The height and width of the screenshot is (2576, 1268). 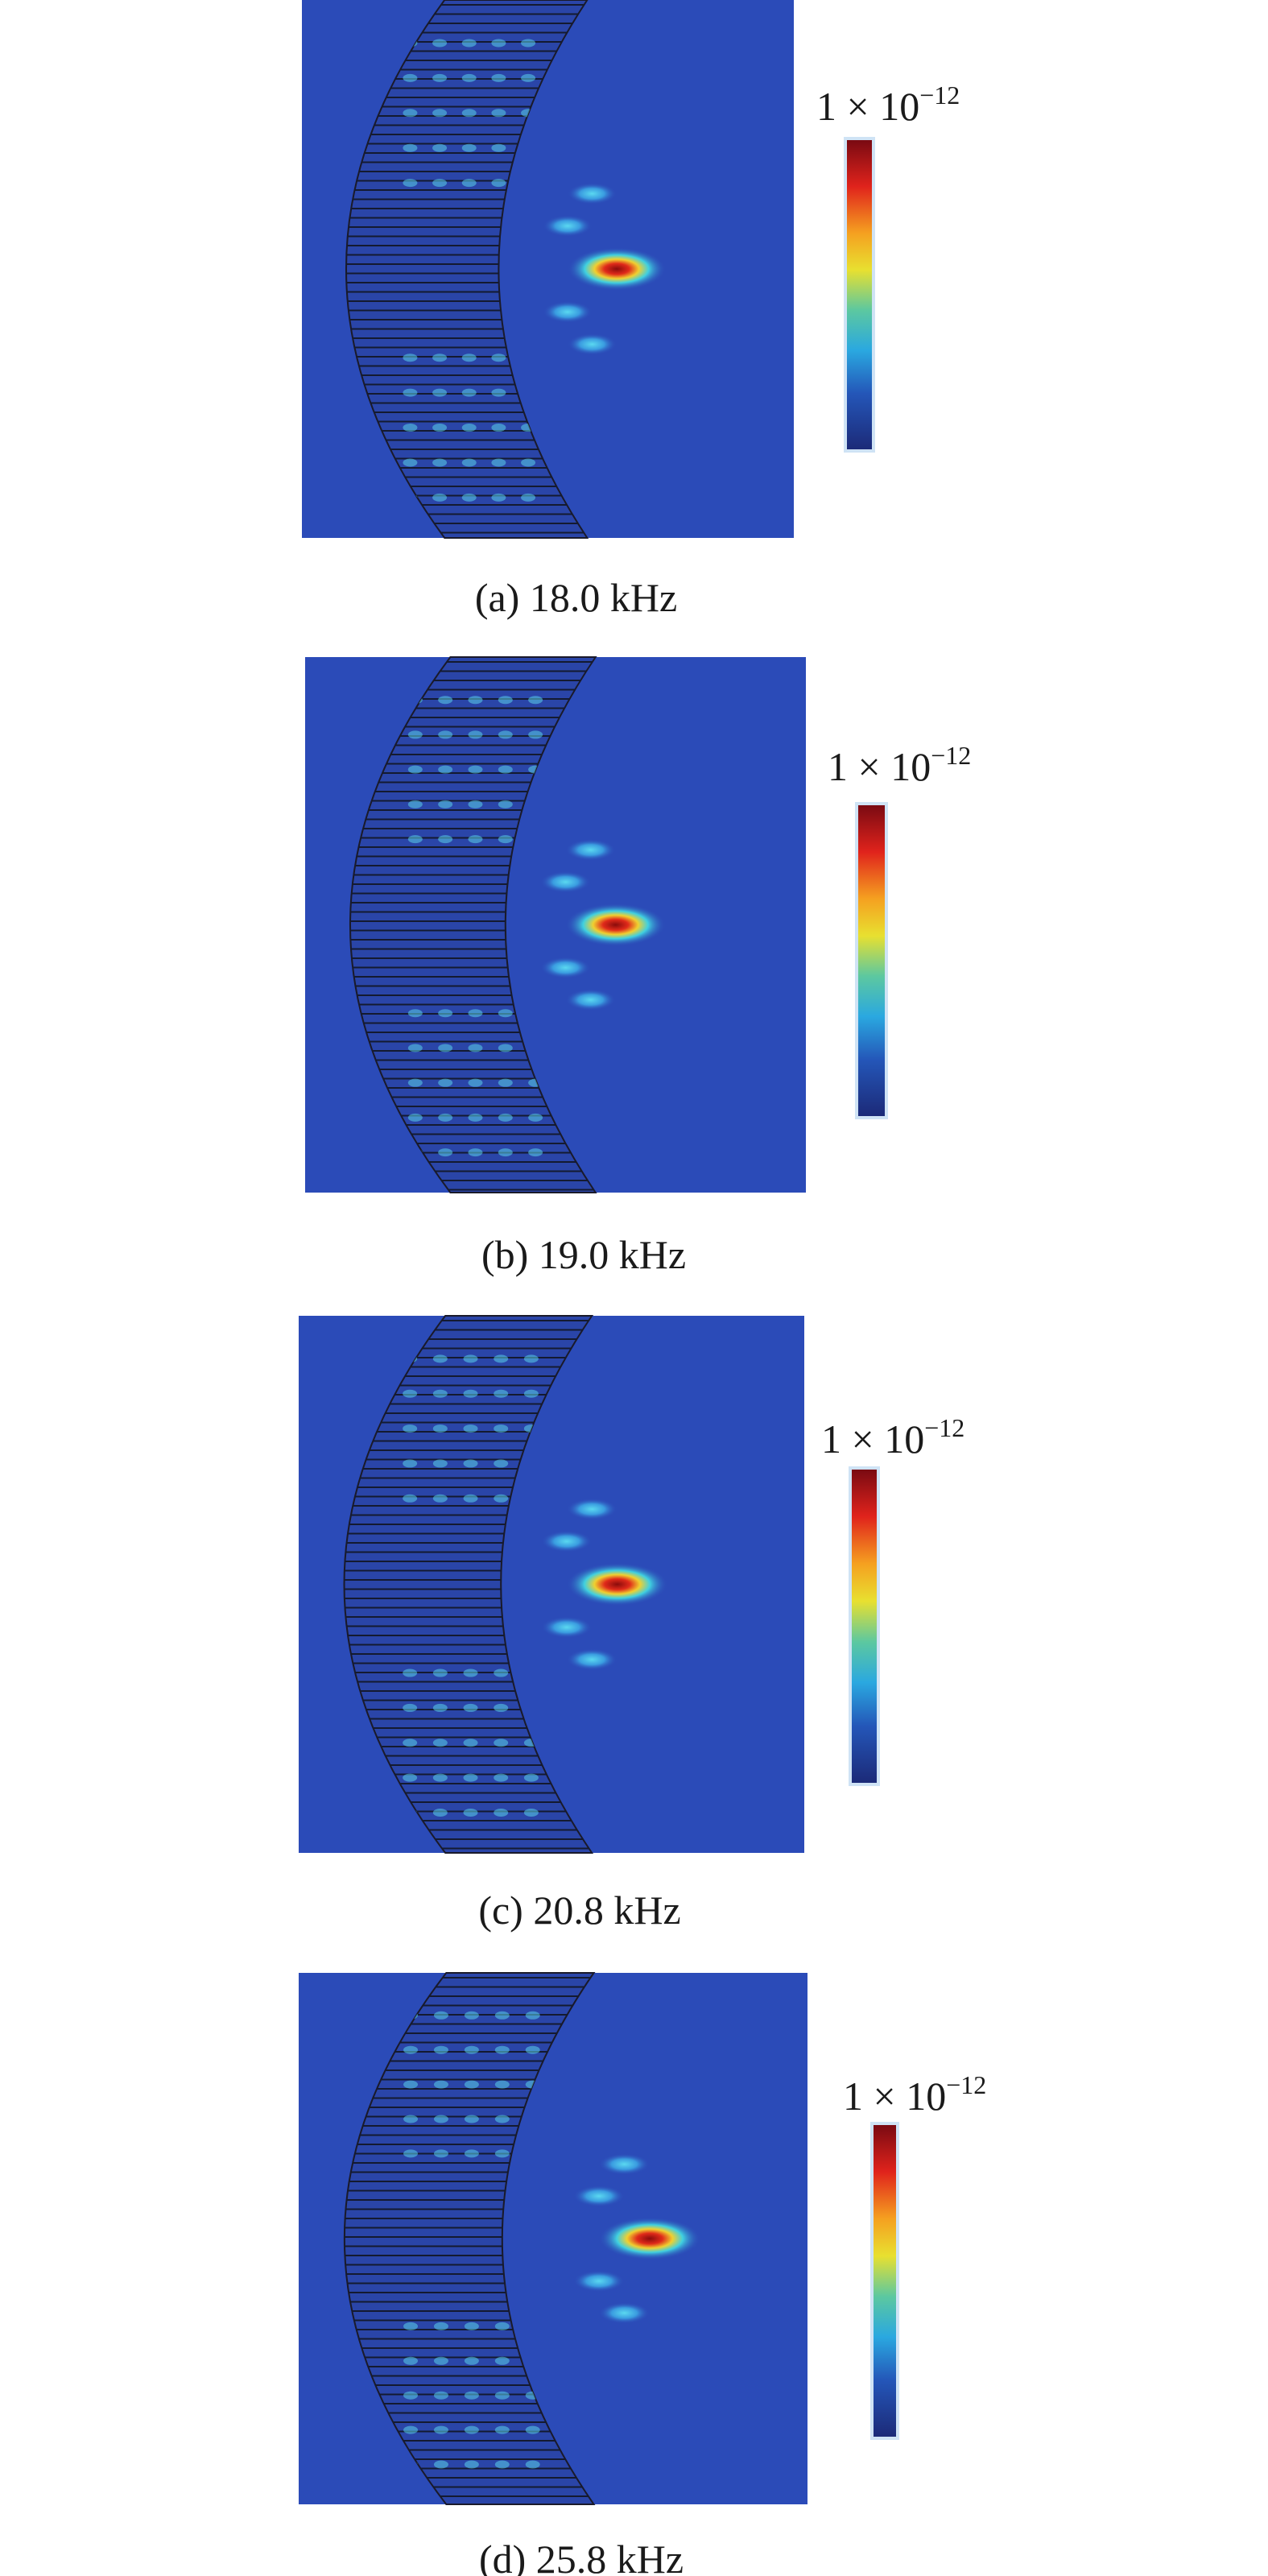 I want to click on caption: (b) 19.0 kHz, so click(x=583, y=1255).